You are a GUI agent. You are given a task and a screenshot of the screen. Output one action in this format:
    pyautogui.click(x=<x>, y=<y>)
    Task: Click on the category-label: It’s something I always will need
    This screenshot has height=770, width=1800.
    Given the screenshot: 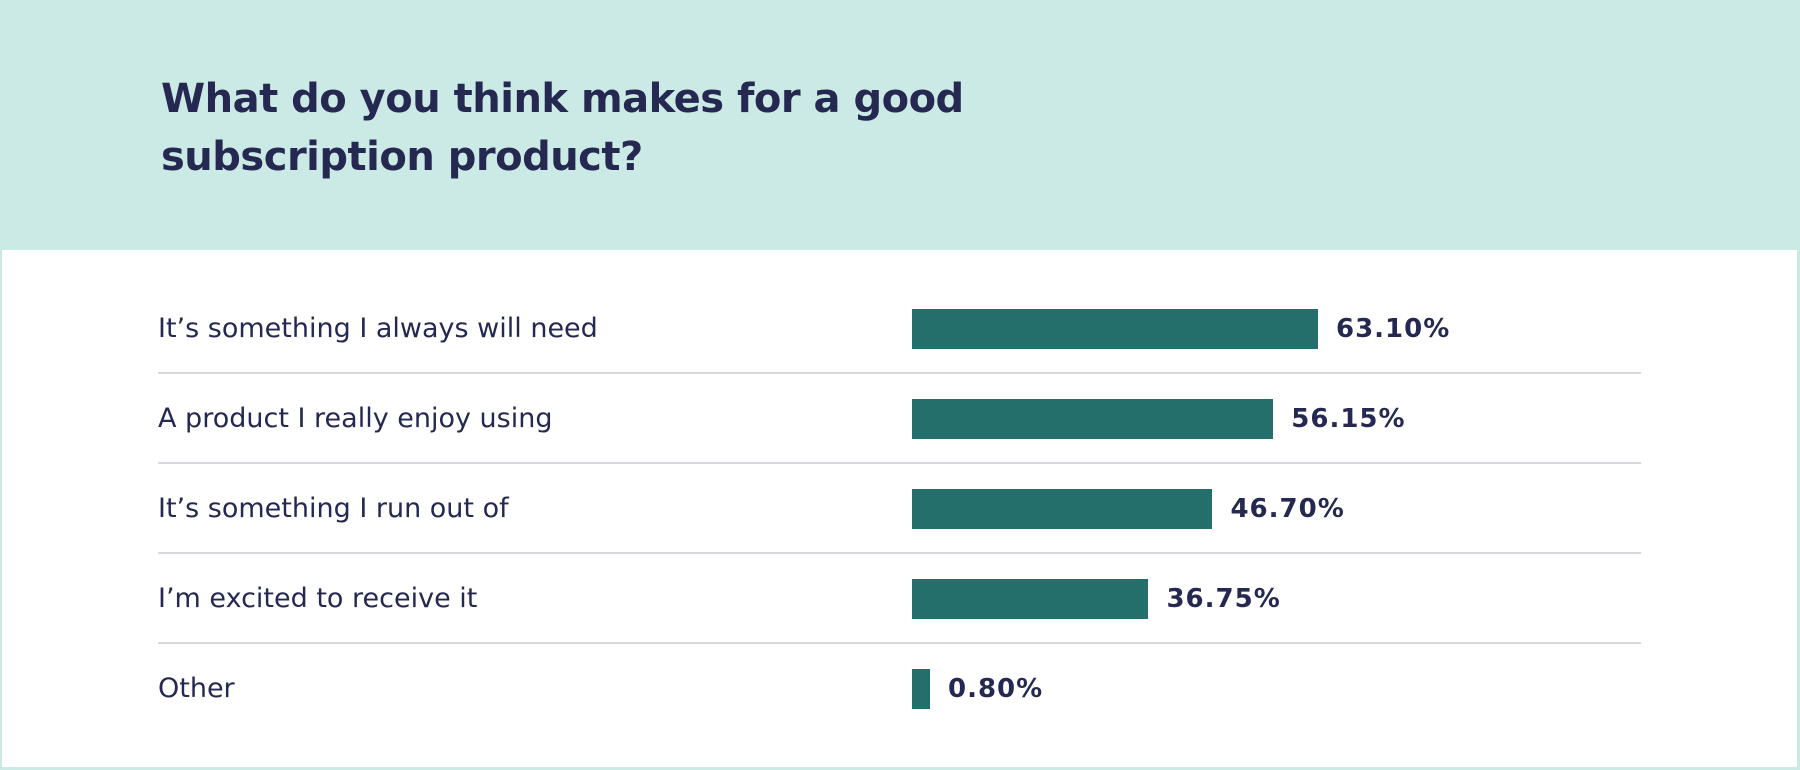 What is the action you would take?
    pyautogui.click(x=378, y=328)
    